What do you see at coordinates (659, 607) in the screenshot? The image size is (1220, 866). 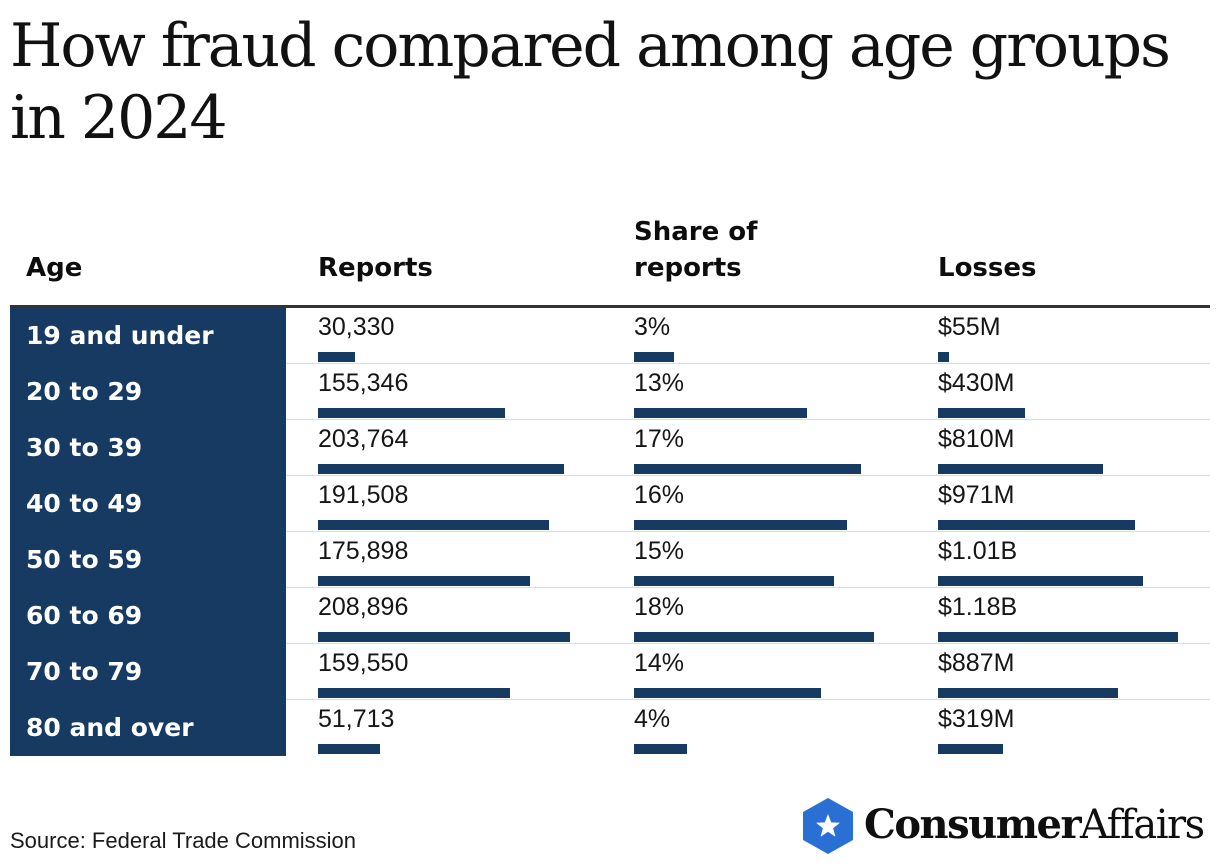 I see `share-value: 18%` at bounding box center [659, 607].